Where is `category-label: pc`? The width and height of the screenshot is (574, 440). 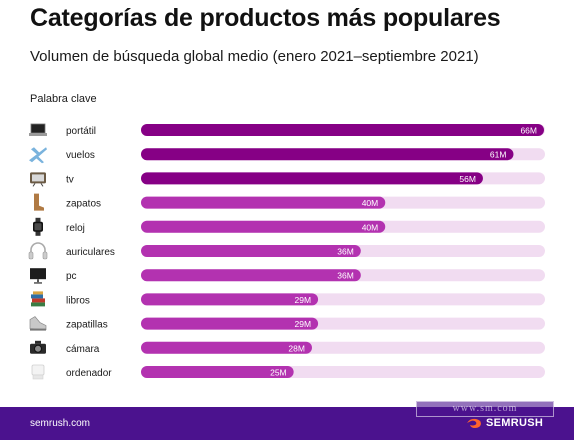 category-label: pc is located at coordinates (71, 276).